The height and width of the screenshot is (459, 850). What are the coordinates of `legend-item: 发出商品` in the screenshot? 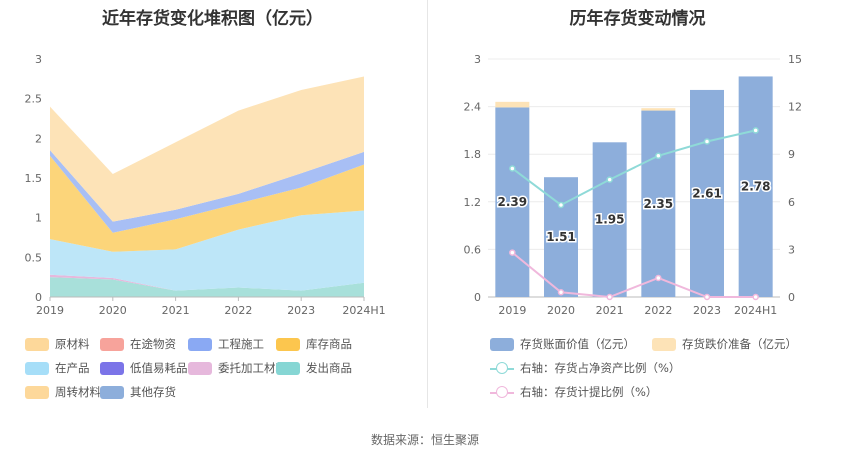 It's located at (314, 368).